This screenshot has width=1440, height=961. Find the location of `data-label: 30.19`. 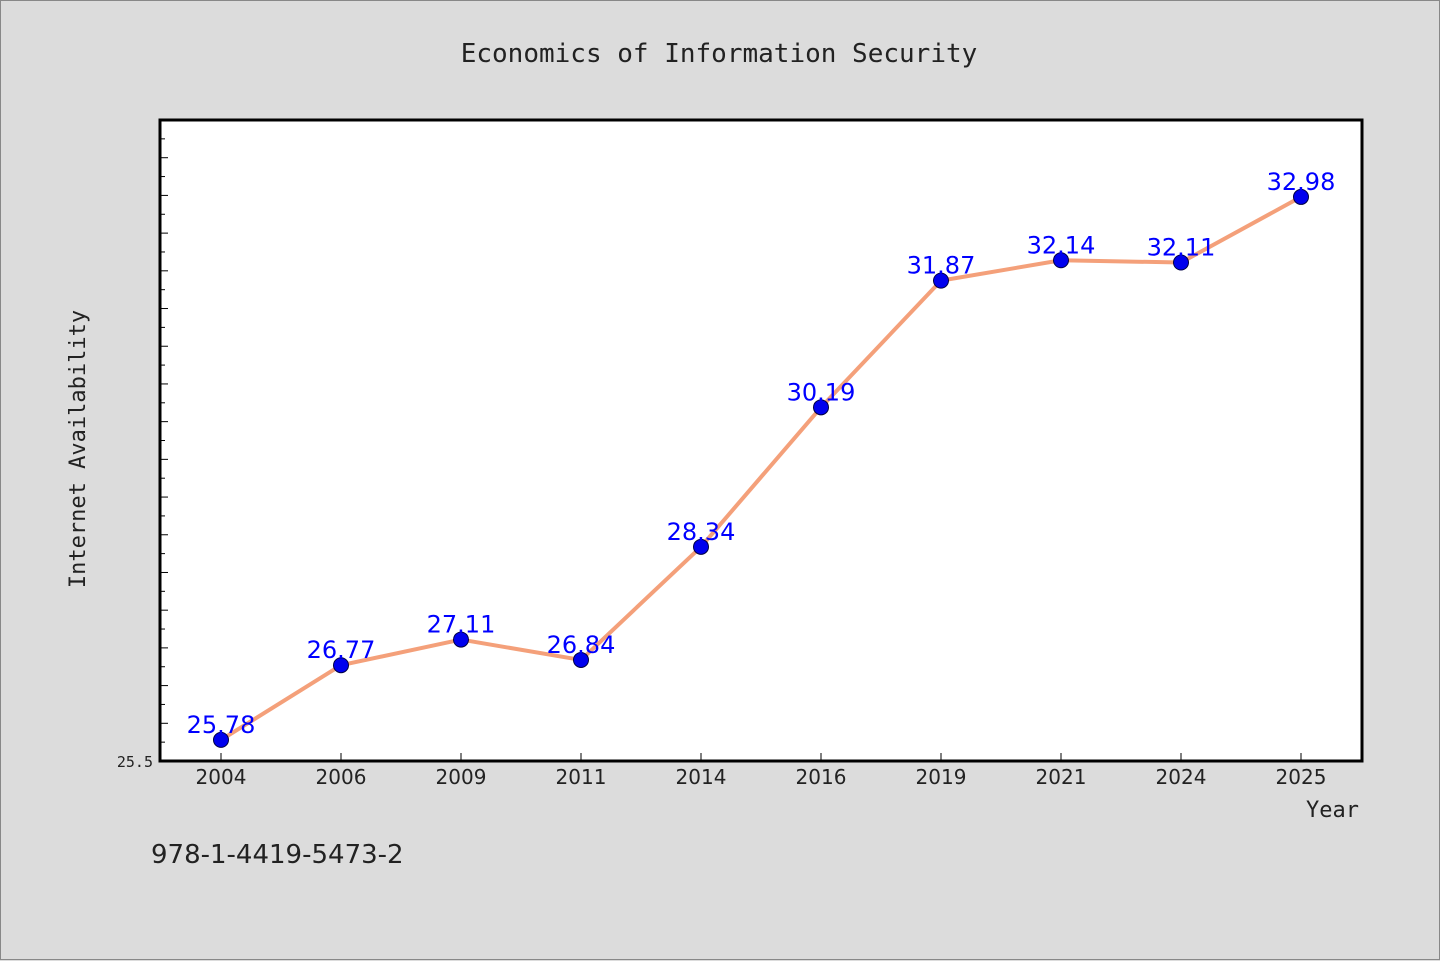

data-label: 30.19 is located at coordinates (821, 392).